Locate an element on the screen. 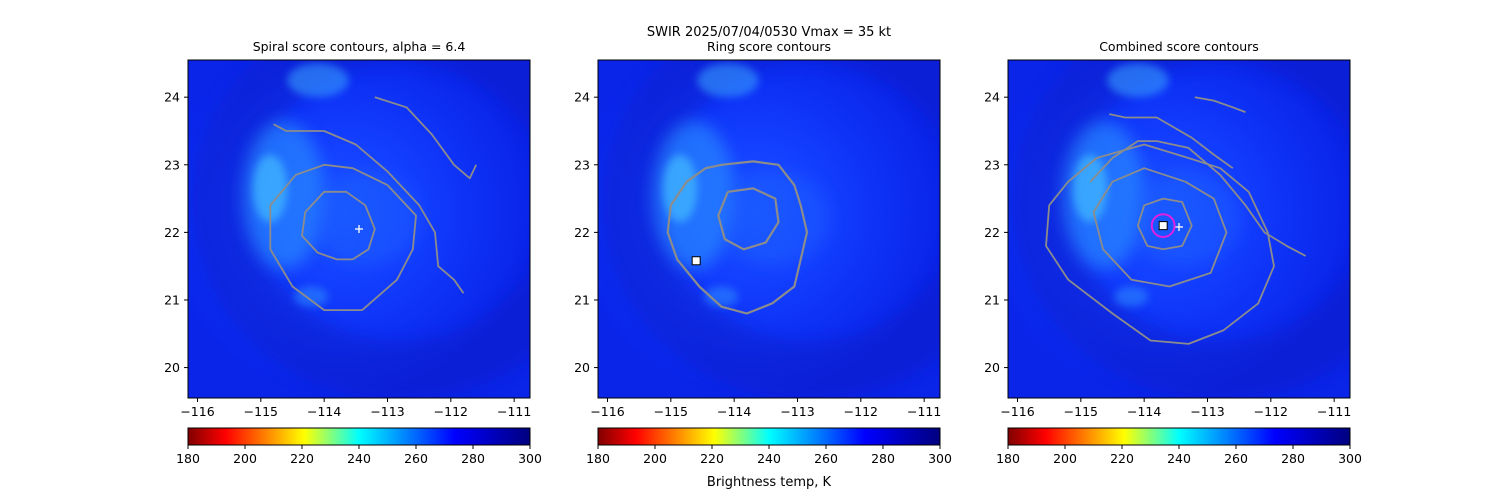  panel-title: Combined score contours is located at coordinates (1179, 46).